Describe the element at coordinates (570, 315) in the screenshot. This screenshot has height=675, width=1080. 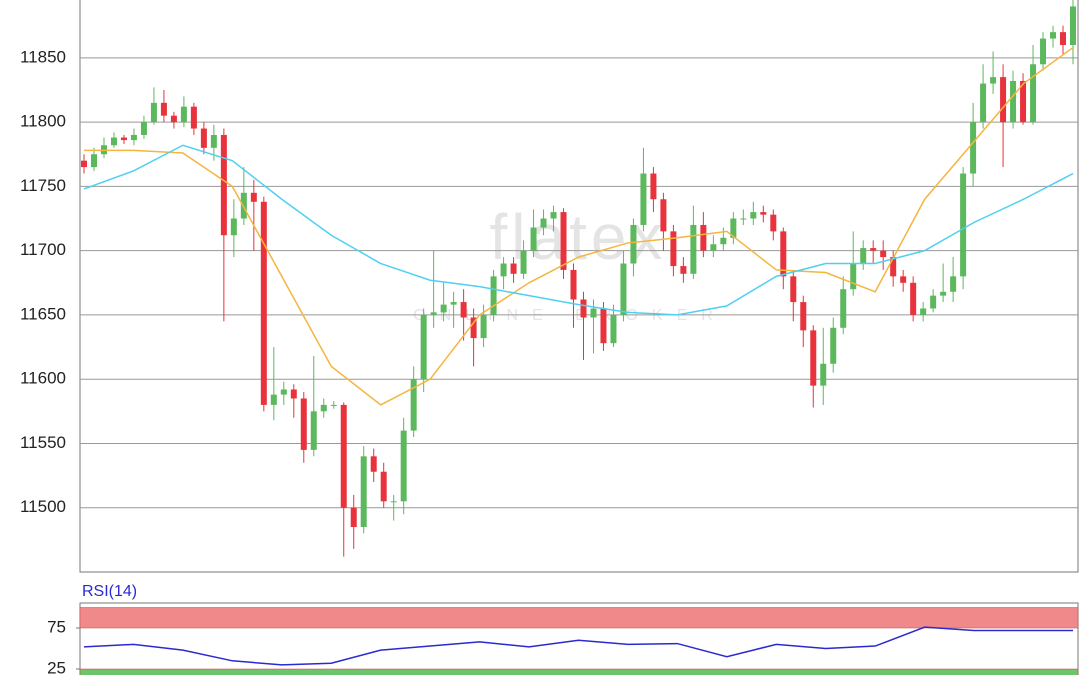
I see `watermark-subtitle: ONLINE BROKER` at that location.